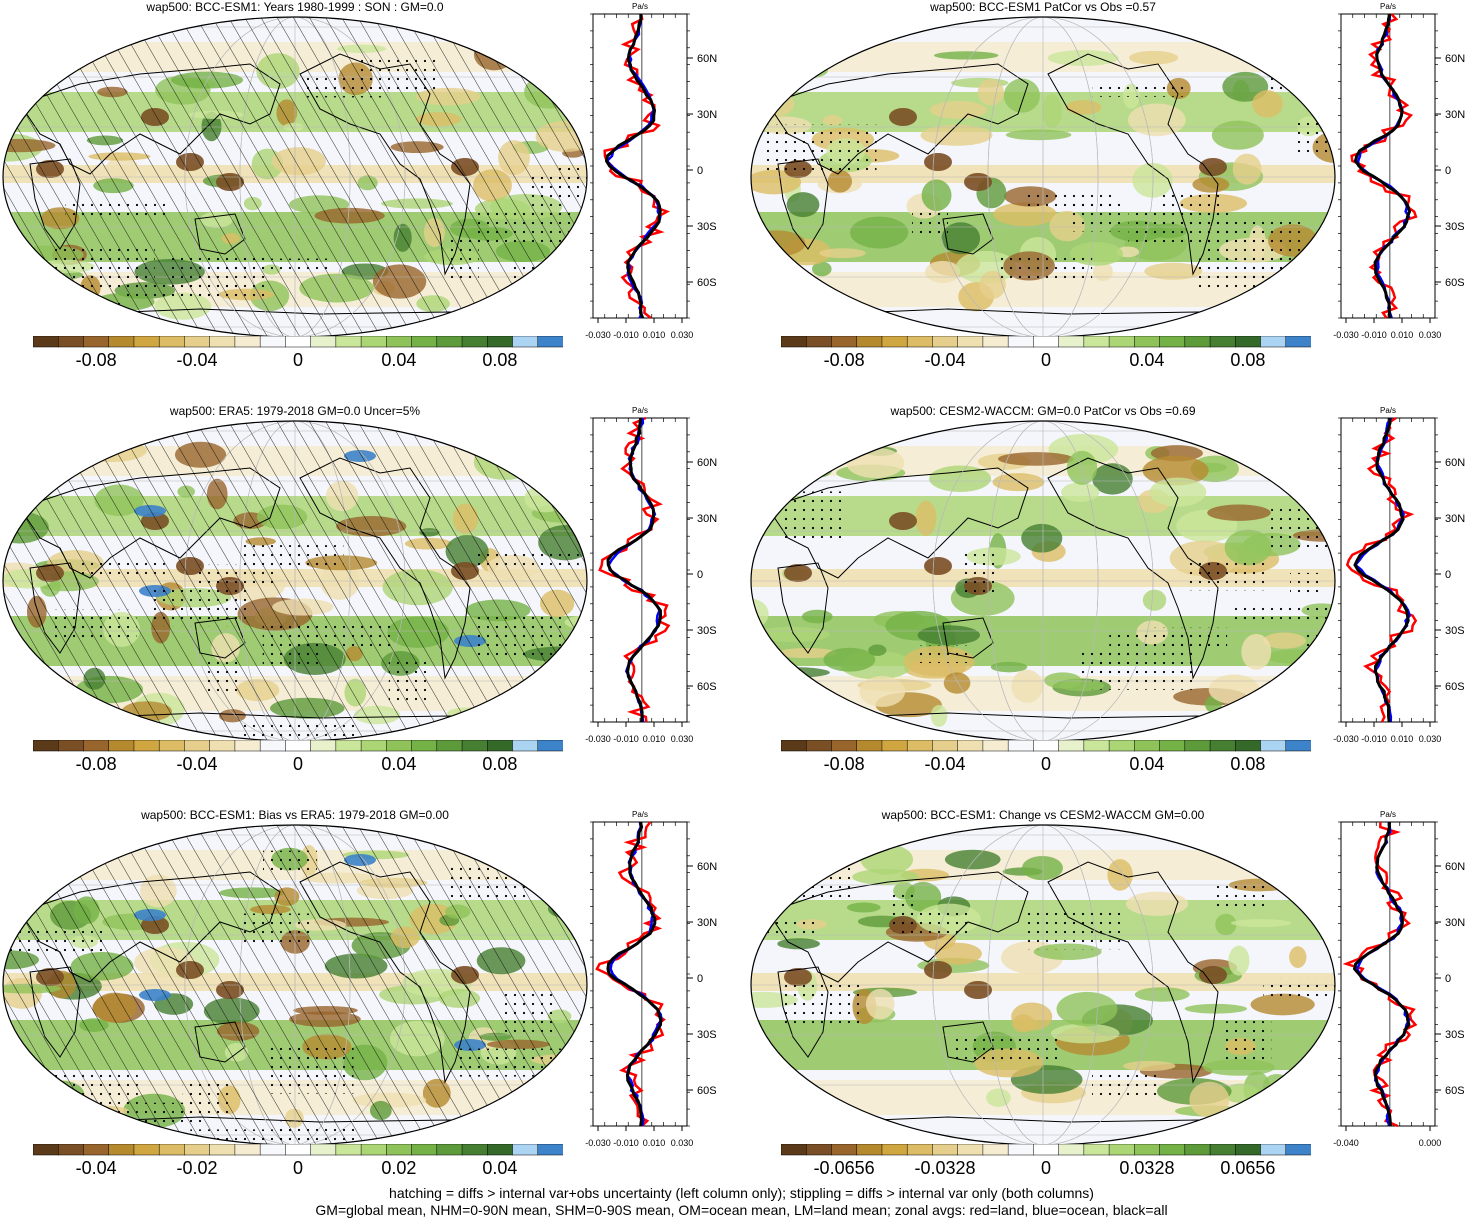  What do you see at coordinates (1147, 1168) in the screenshot?
I see `colorbar-tick-label: 0.0328` at bounding box center [1147, 1168].